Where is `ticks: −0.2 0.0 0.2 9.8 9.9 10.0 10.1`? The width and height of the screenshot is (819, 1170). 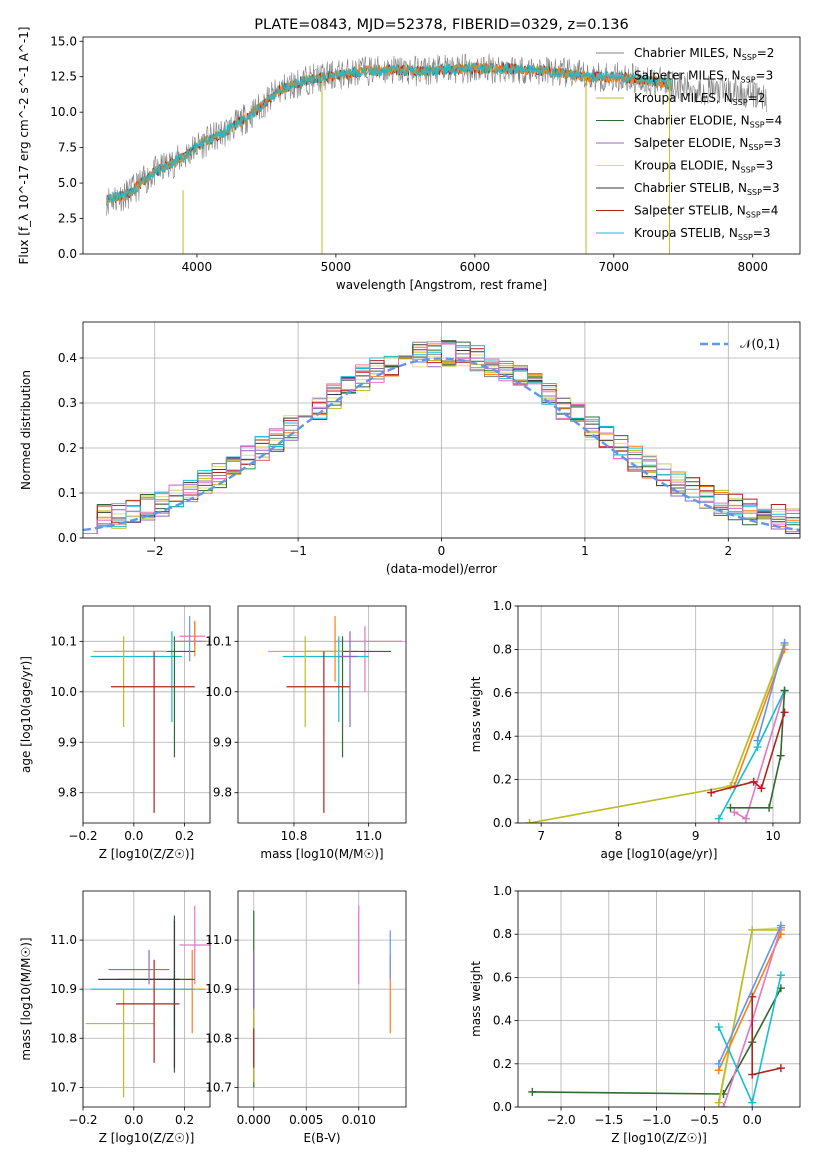 ticks: −0.2 0.0 0.2 9.8 9.9 10.0 10.1 is located at coordinates (122, 738).